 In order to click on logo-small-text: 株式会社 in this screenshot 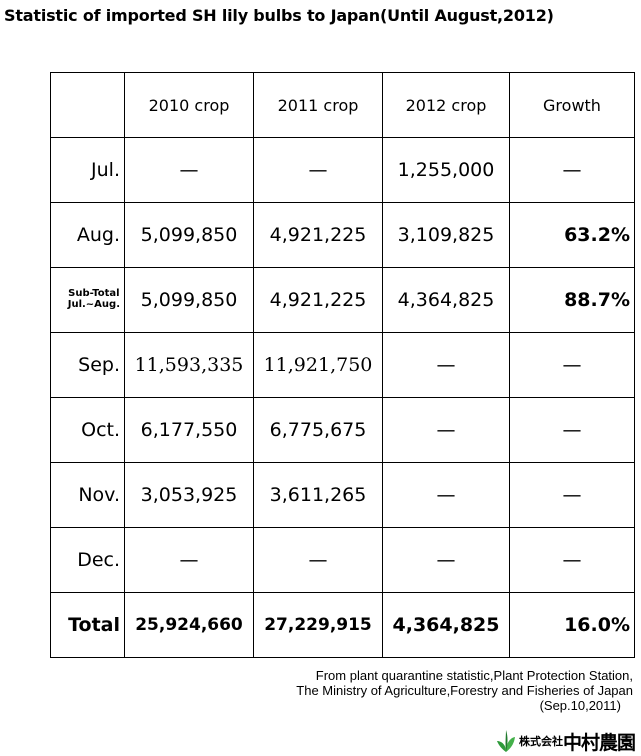, I will do `click(540, 741)`.